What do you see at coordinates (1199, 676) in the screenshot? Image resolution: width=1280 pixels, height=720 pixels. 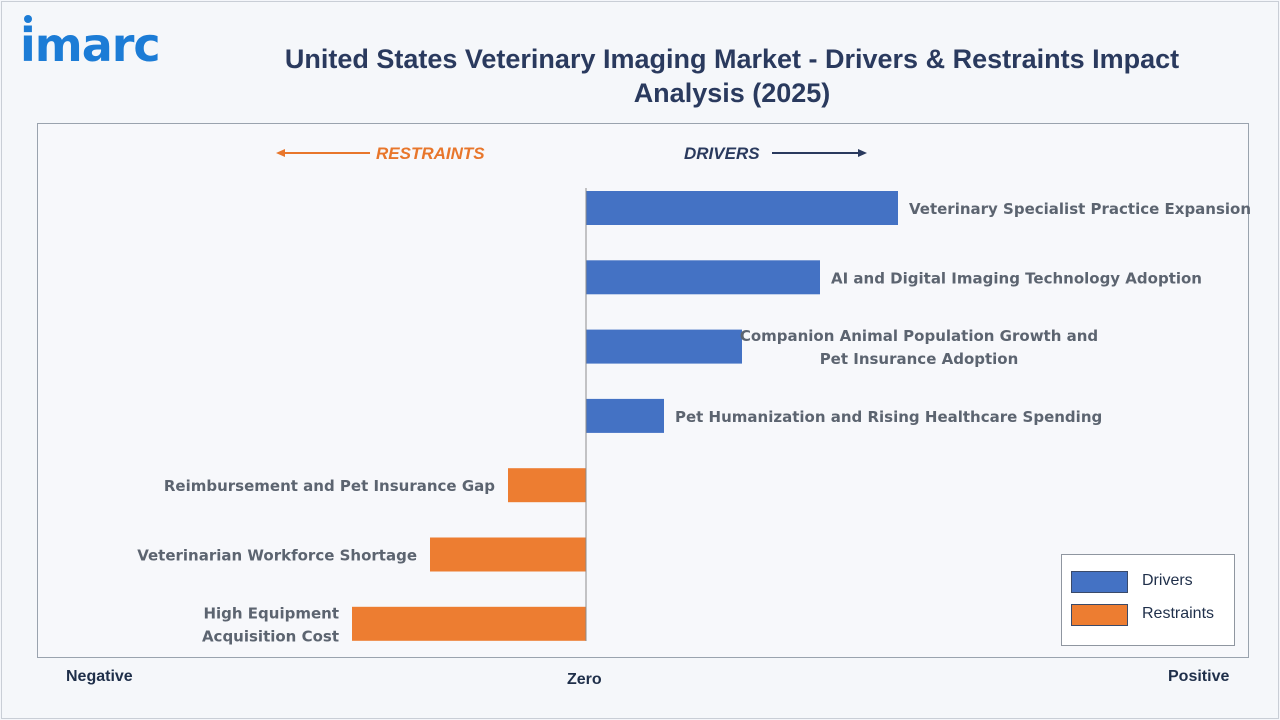 I see `positive-axis-label: Positive` at bounding box center [1199, 676].